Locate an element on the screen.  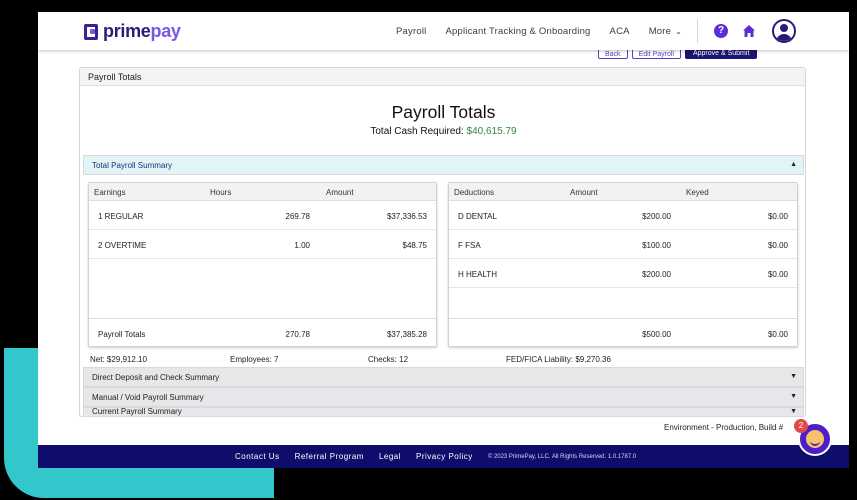
totals-hours: 270.78 is located at coordinates (297, 334).